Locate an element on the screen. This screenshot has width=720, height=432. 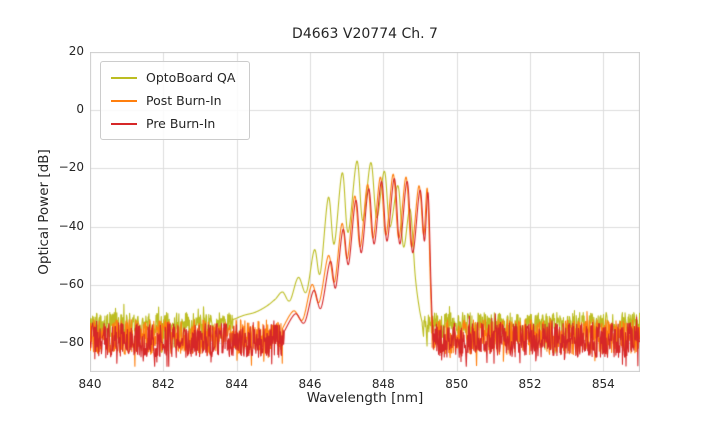
legend-label: OptoBoard QA is located at coordinates (191, 77).